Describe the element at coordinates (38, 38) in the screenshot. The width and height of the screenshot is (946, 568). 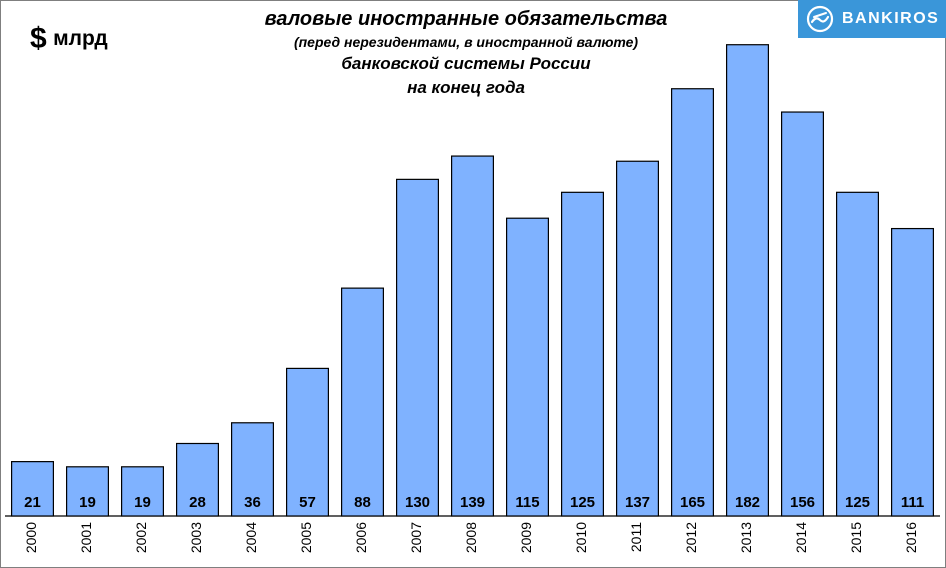
I see `currency-symbol: $` at that location.